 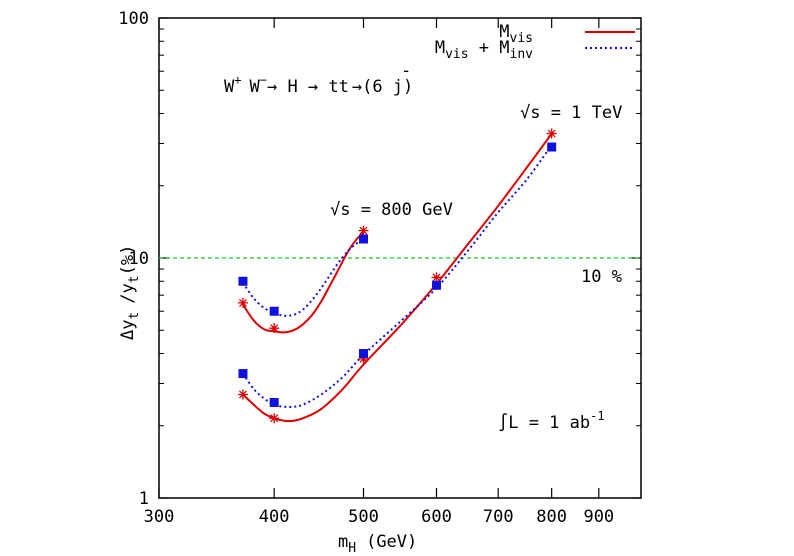 I want to click on x-tick-label: 700, so click(x=498, y=517).